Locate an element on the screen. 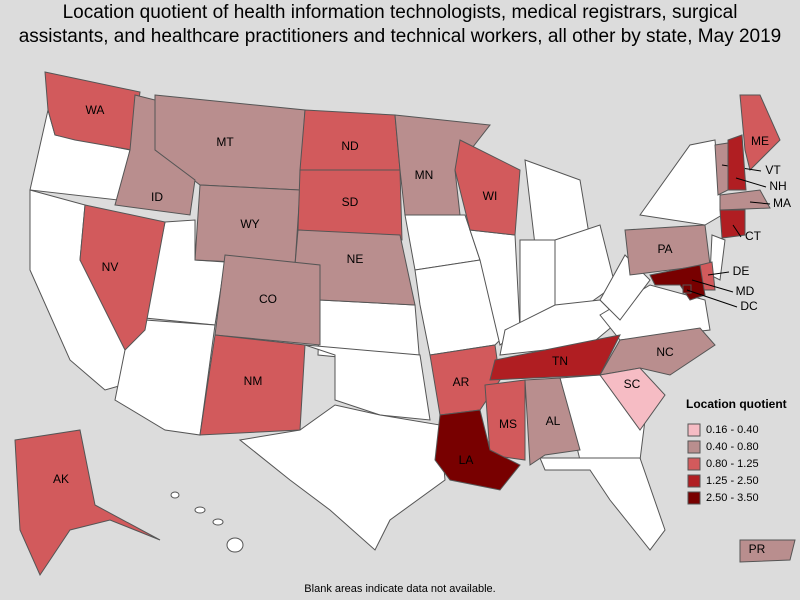 The height and width of the screenshot is (600, 800). state-label: NE is located at coordinates (355, 259).